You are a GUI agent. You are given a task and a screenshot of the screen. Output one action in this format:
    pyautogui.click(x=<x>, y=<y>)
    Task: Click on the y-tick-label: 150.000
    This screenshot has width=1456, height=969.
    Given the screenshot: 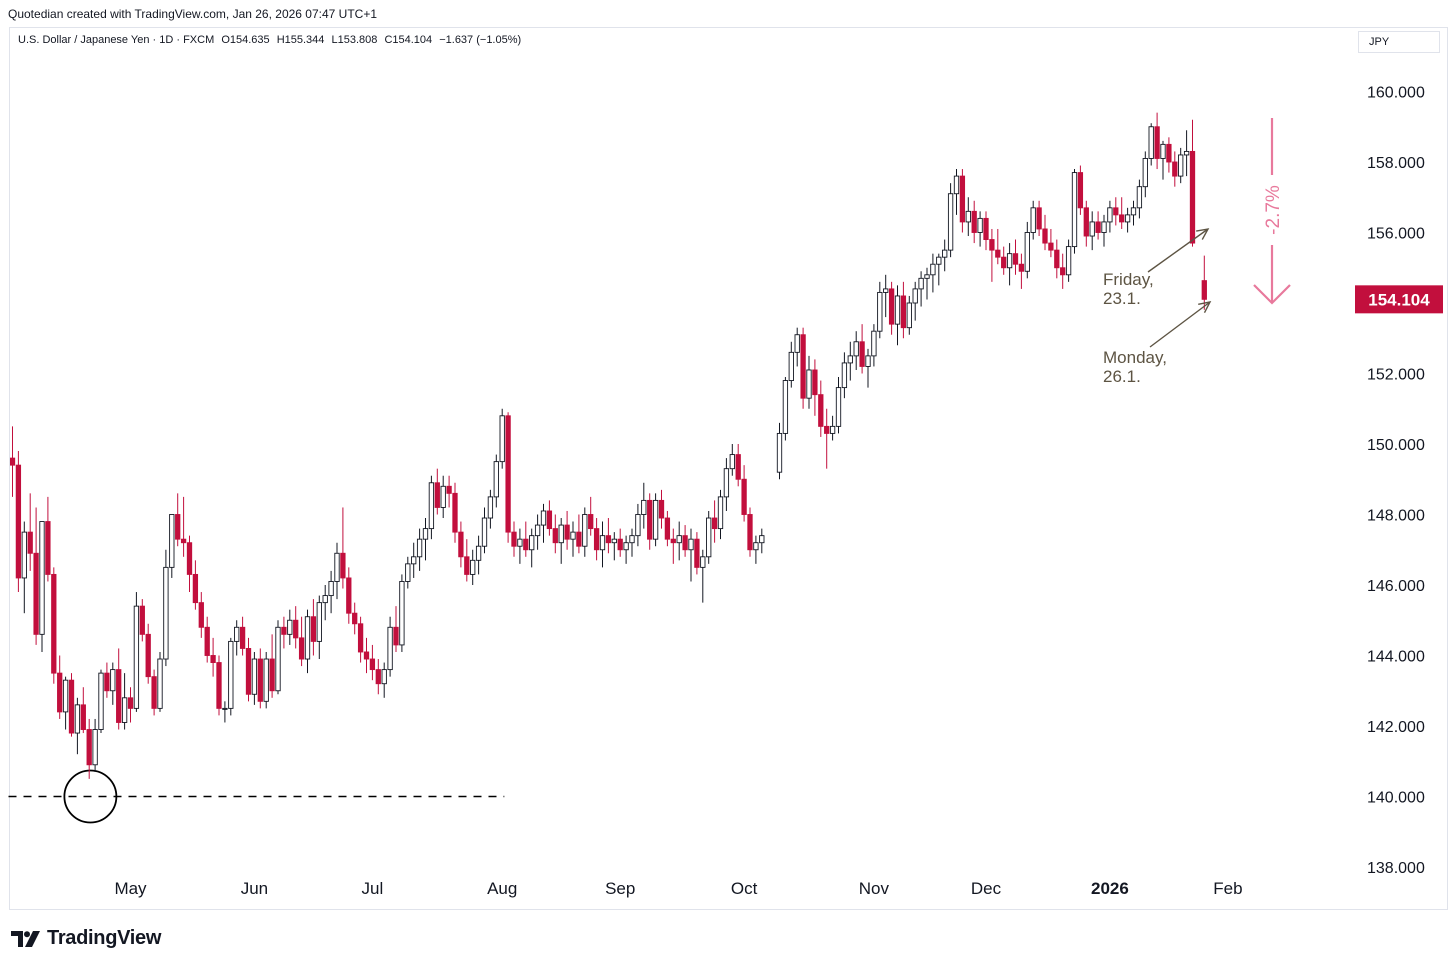 What is the action you would take?
    pyautogui.click(x=1396, y=445)
    